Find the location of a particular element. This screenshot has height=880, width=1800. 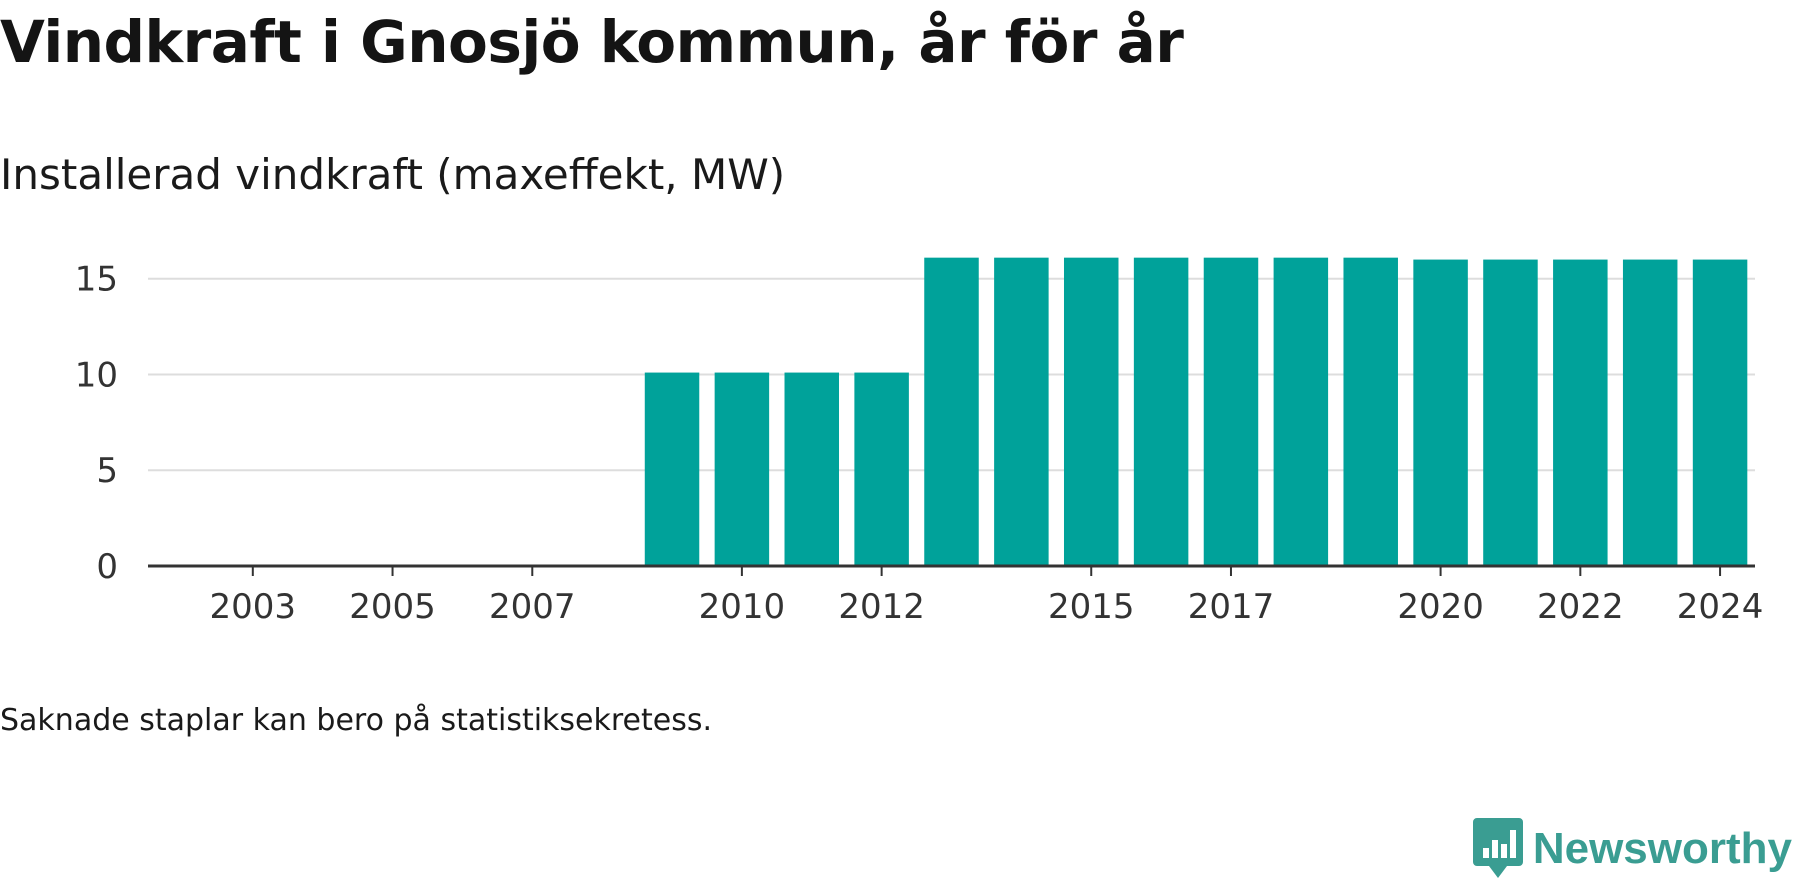

x-tick-label: 2010 is located at coordinates (742, 607).